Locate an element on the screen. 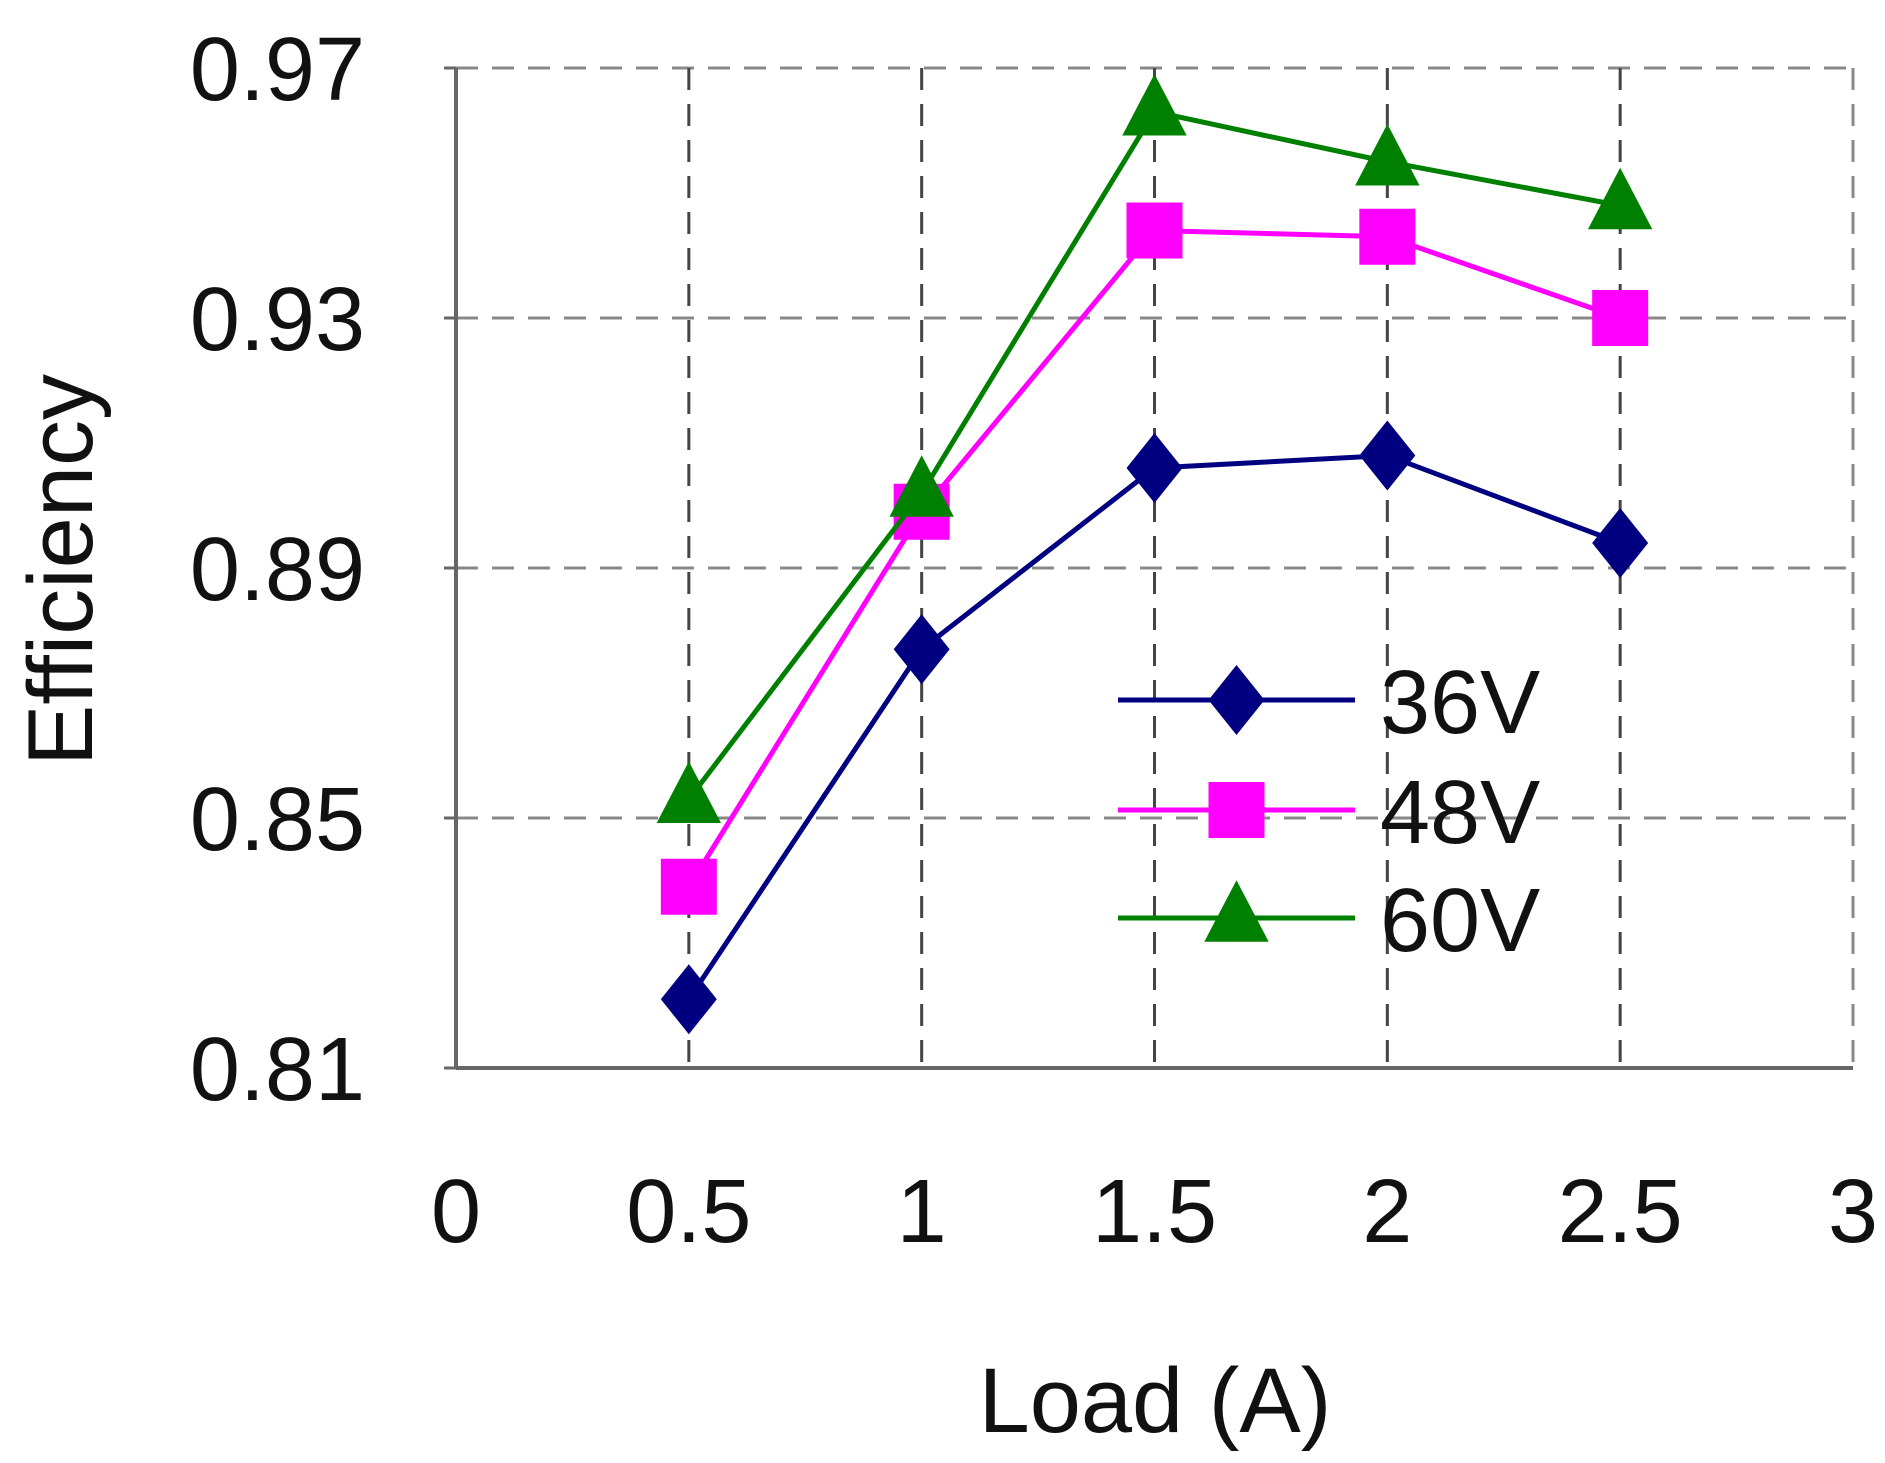 This screenshot has width=1885, height=1463. x-tick-label: 2.5 is located at coordinates (1620, 1212).